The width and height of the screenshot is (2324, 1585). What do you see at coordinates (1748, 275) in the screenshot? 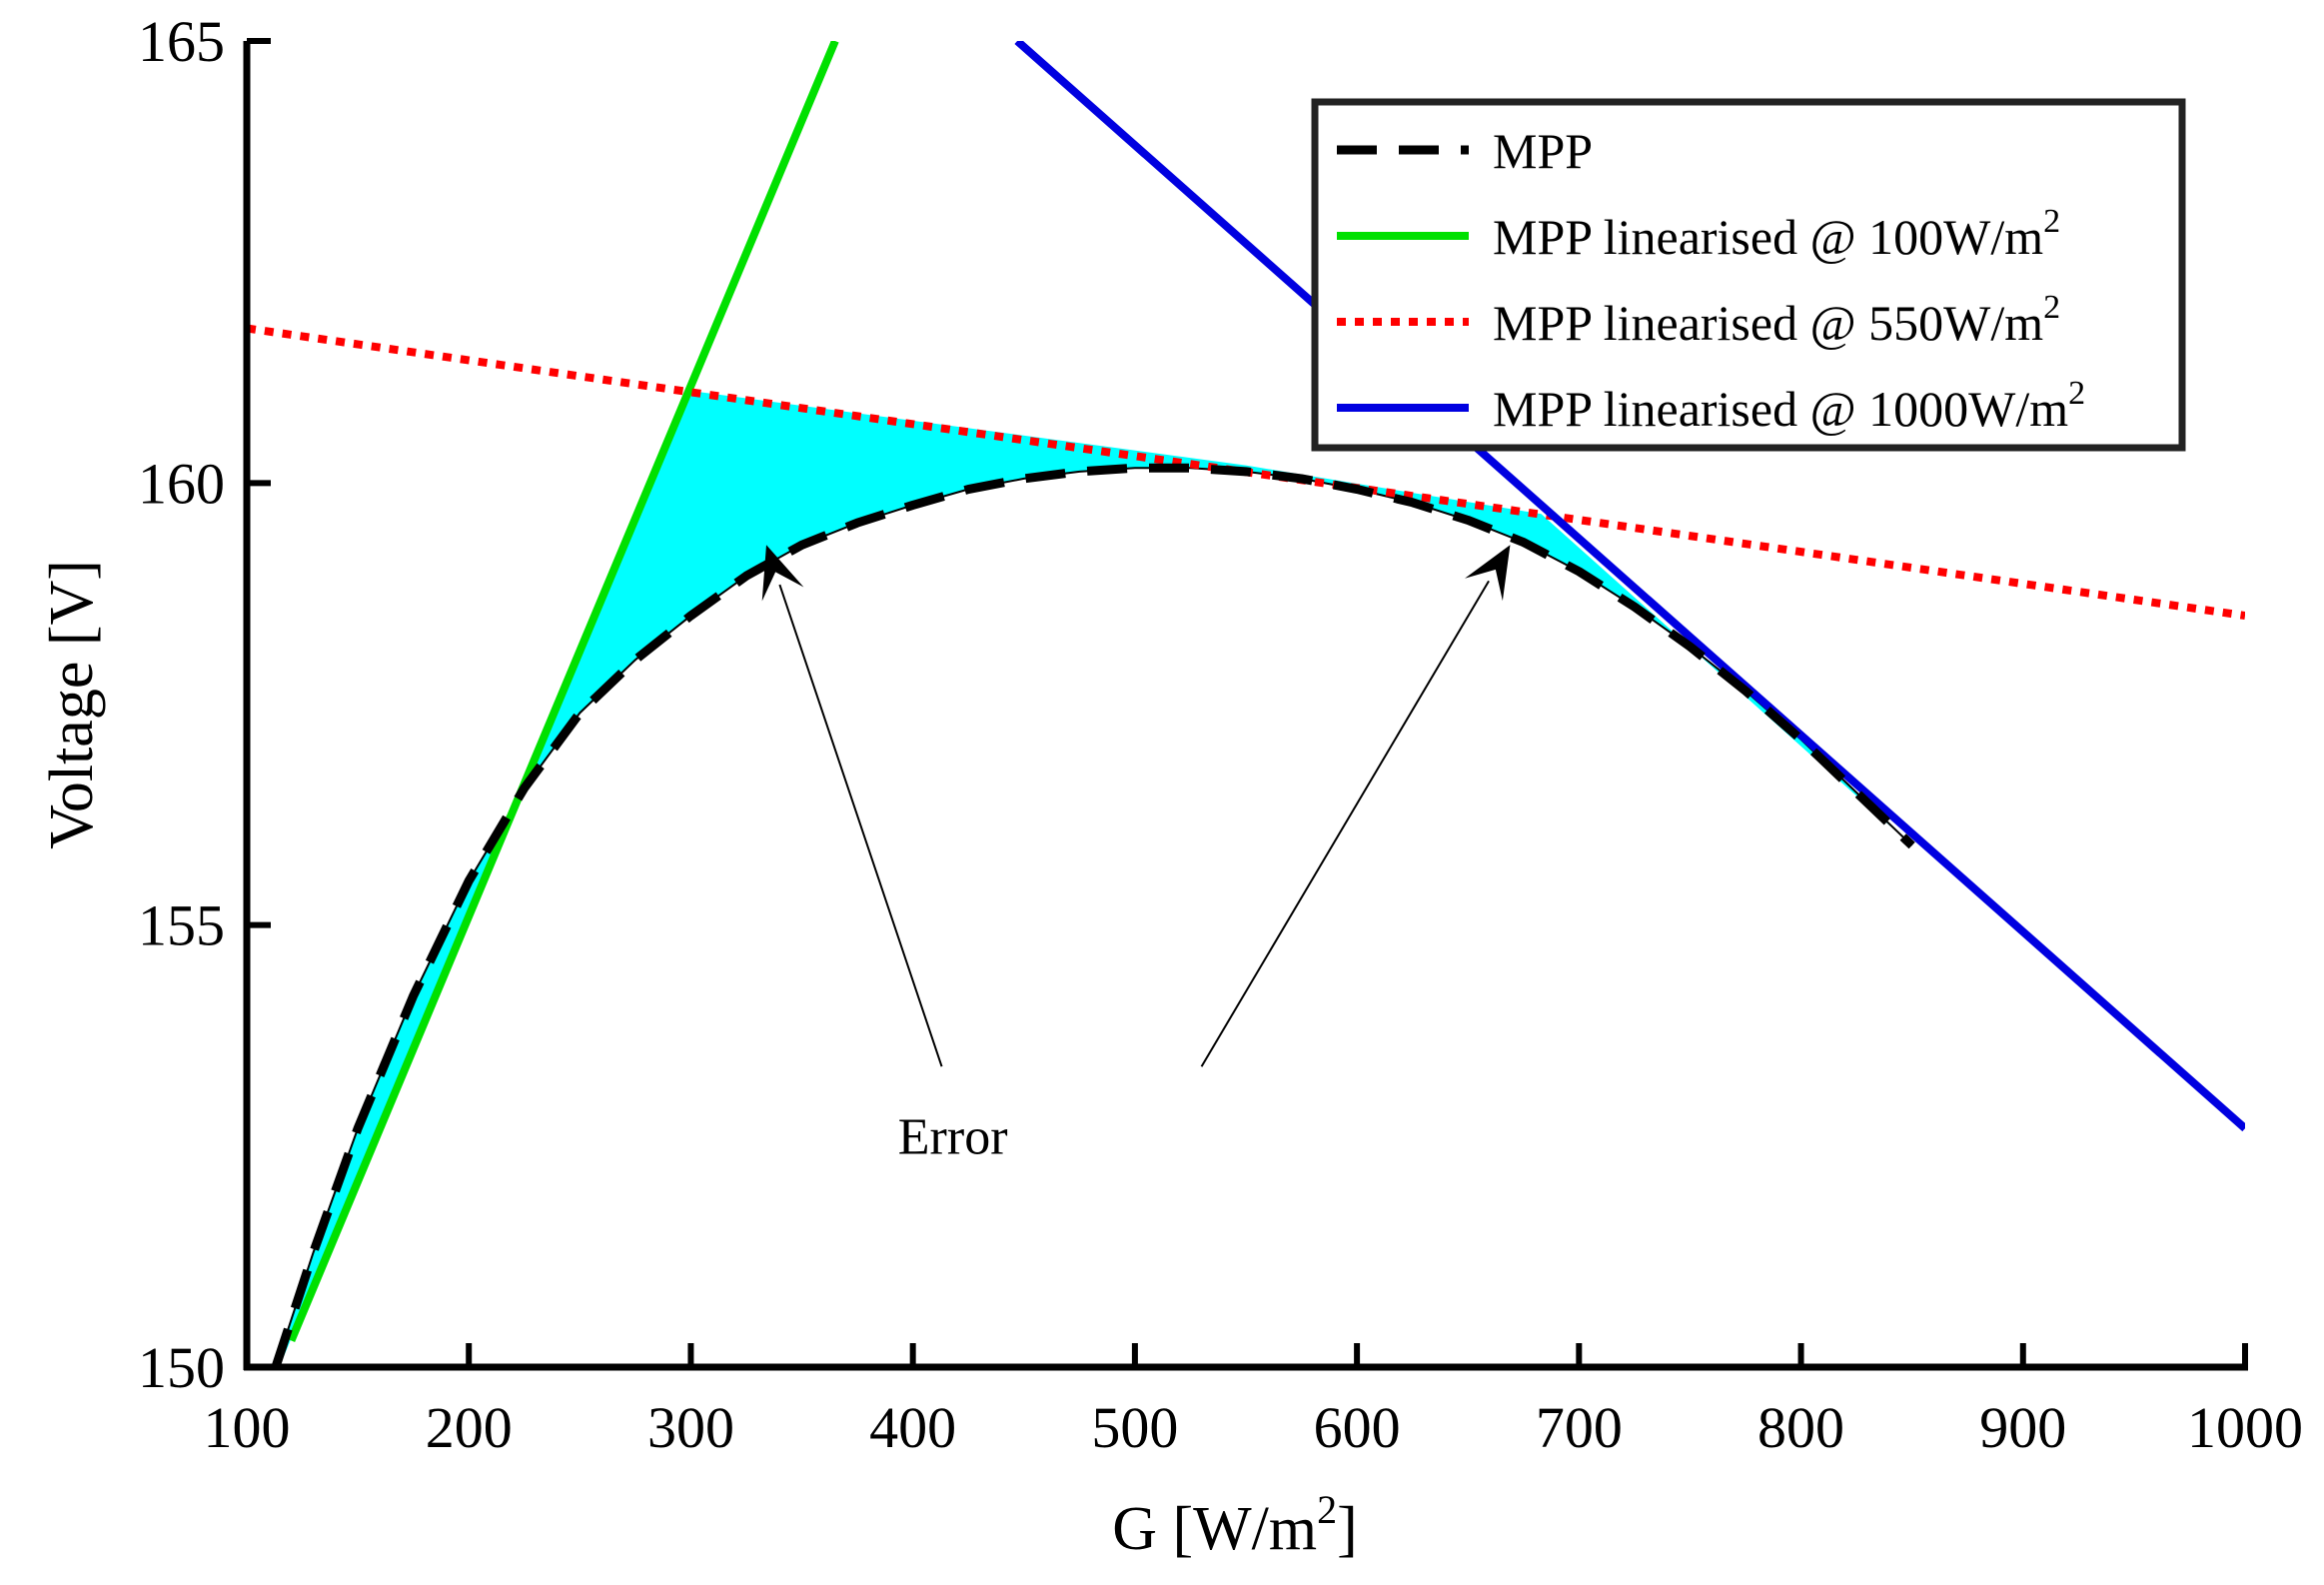
I see `legend-box` at bounding box center [1748, 275].